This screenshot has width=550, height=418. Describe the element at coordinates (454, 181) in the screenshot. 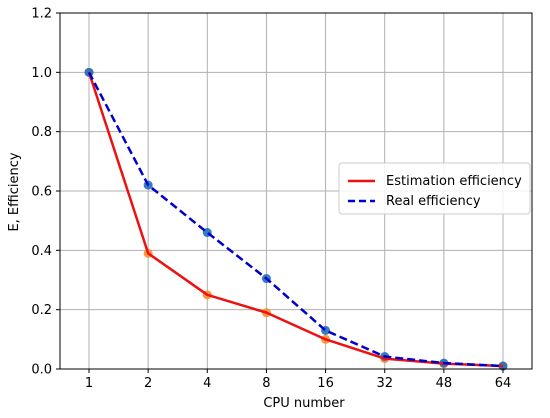

I see `legend-label-estimation: Estimation efficiency` at that location.